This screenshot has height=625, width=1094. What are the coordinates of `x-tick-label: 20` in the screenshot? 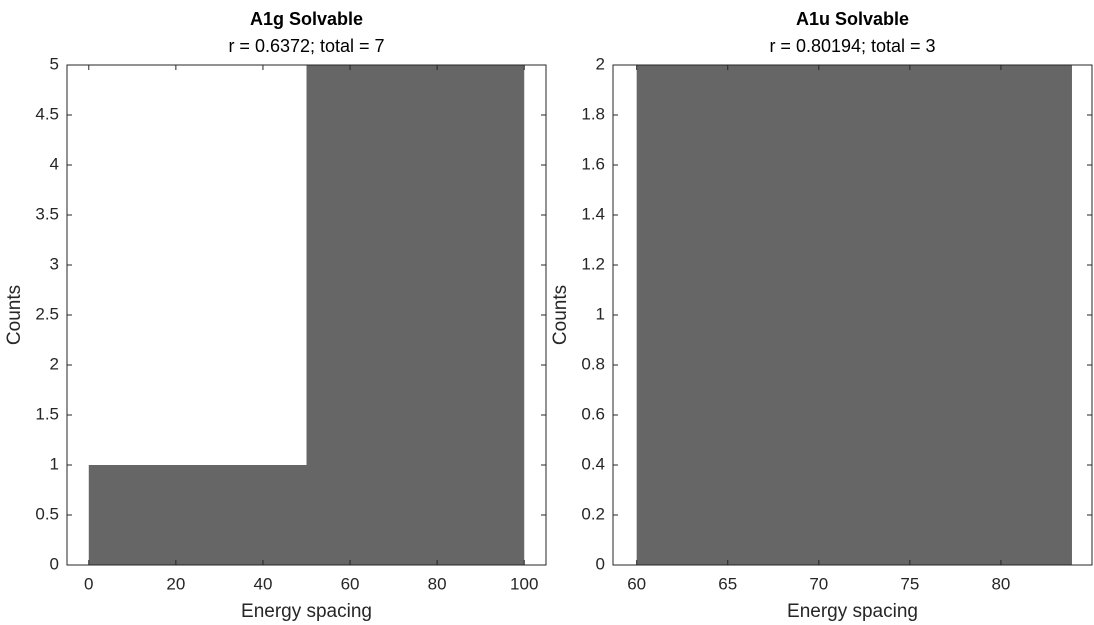 It's located at (175, 583).